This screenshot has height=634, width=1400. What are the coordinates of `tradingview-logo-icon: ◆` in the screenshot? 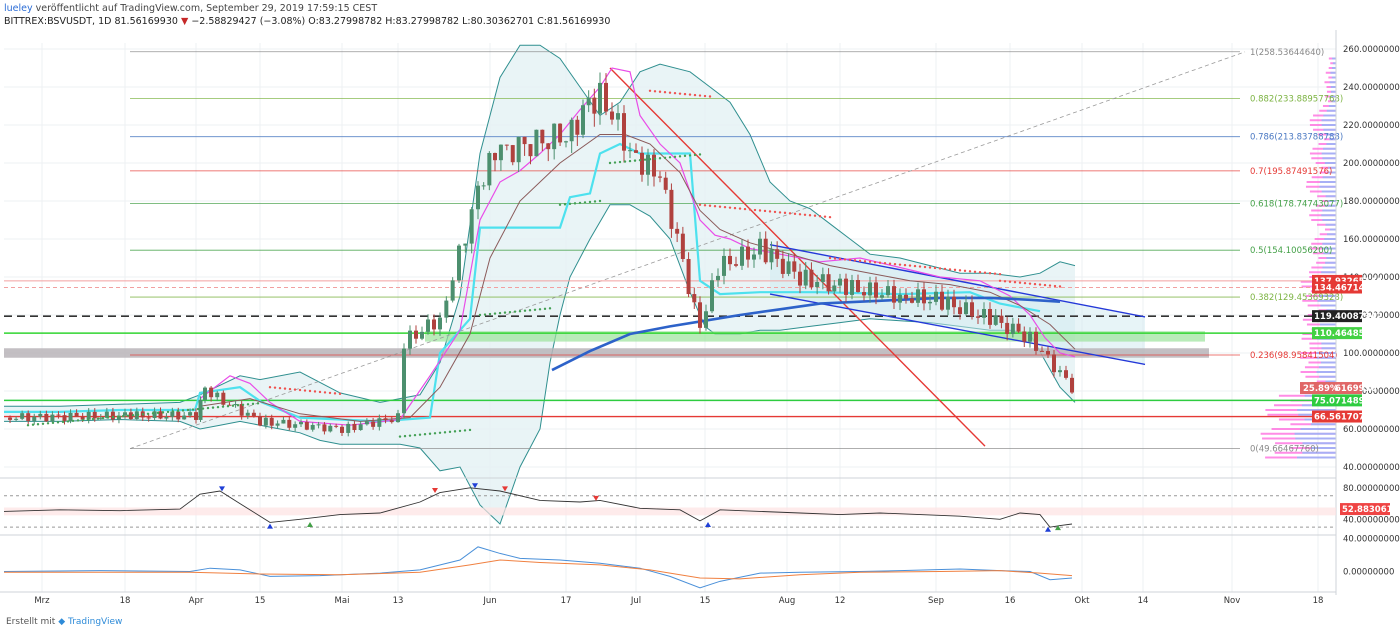 It's located at (62, 622).